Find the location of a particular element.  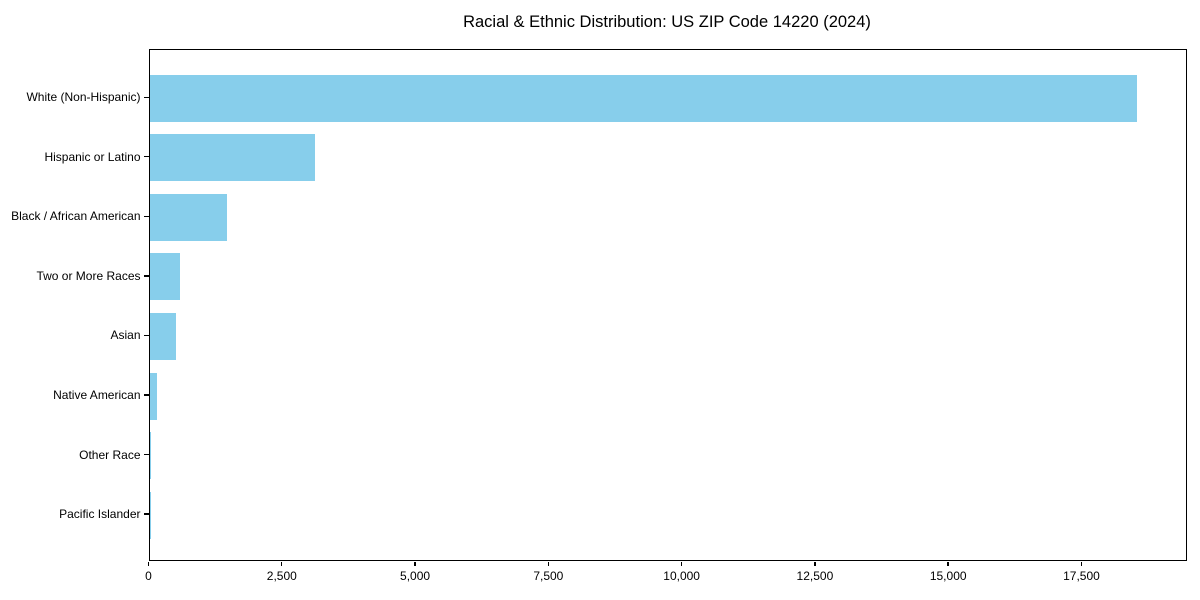

y-tick-label: Asian is located at coordinates (125, 335).